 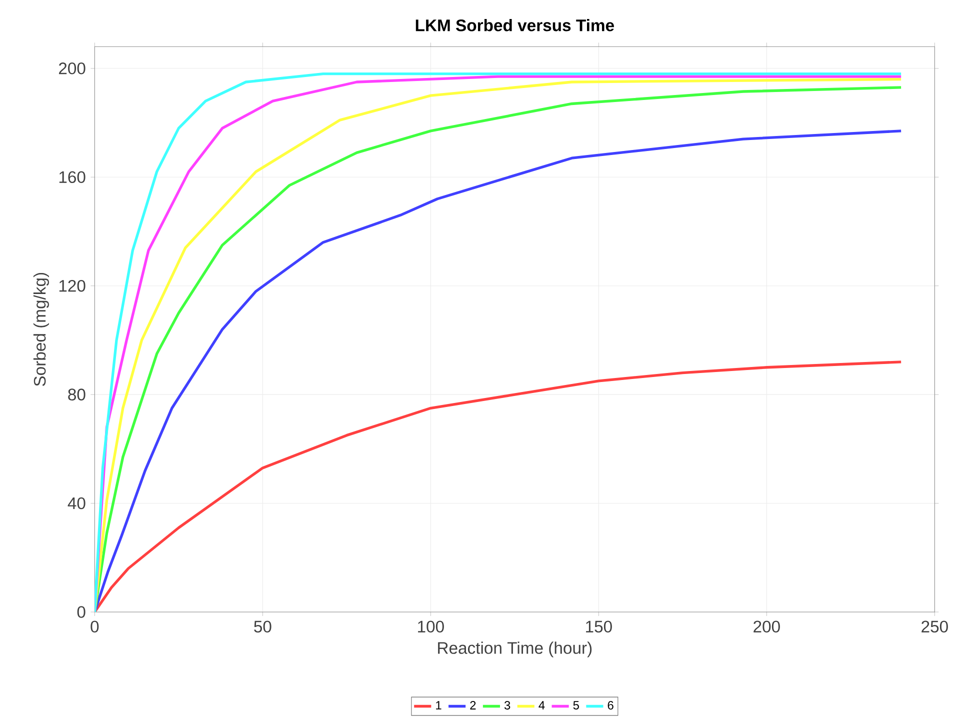 What do you see at coordinates (77, 394) in the screenshot?
I see `y-tick-label: 80` at bounding box center [77, 394].